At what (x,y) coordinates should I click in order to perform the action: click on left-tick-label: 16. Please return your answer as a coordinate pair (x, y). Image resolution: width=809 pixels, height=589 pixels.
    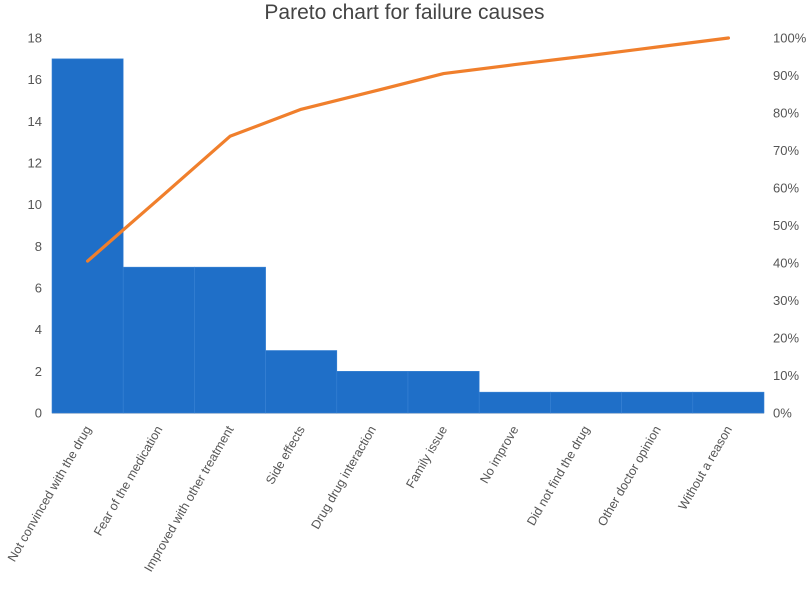
    Looking at the image, I should click on (35, 79).